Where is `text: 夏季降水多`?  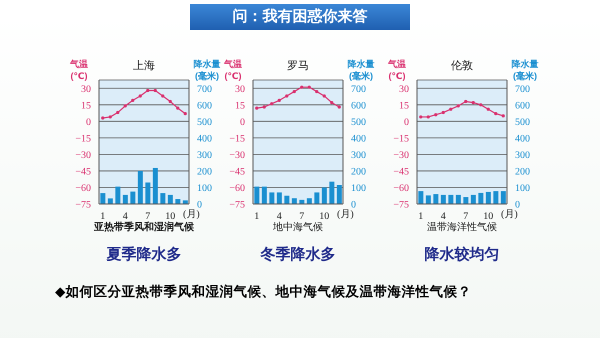
text: 夏季降水多 is located at coordinates (144, 254).